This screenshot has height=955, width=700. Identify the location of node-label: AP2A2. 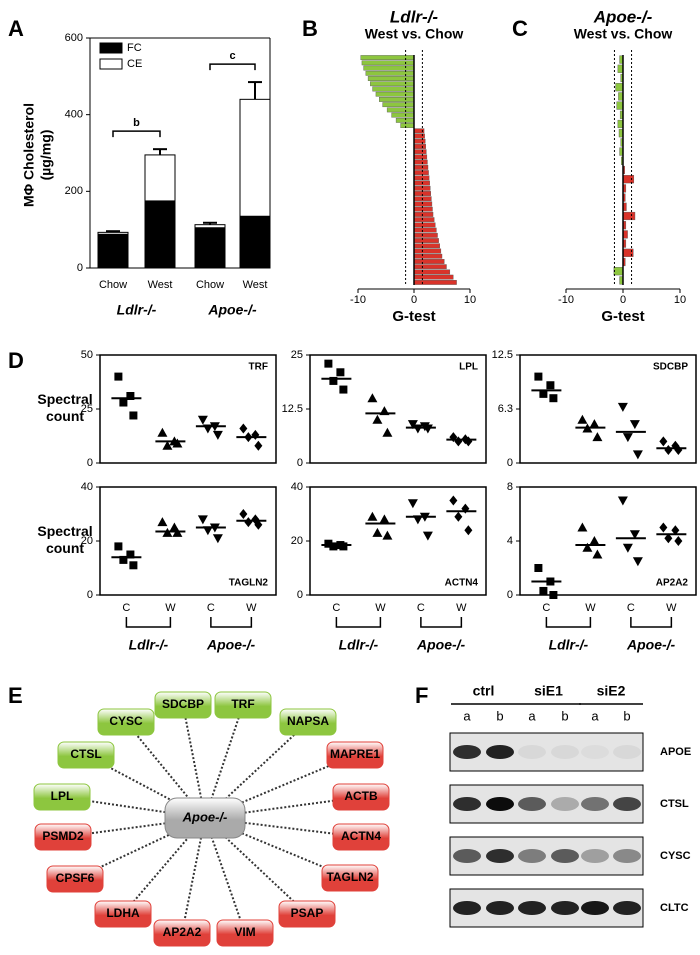
(182, 932).